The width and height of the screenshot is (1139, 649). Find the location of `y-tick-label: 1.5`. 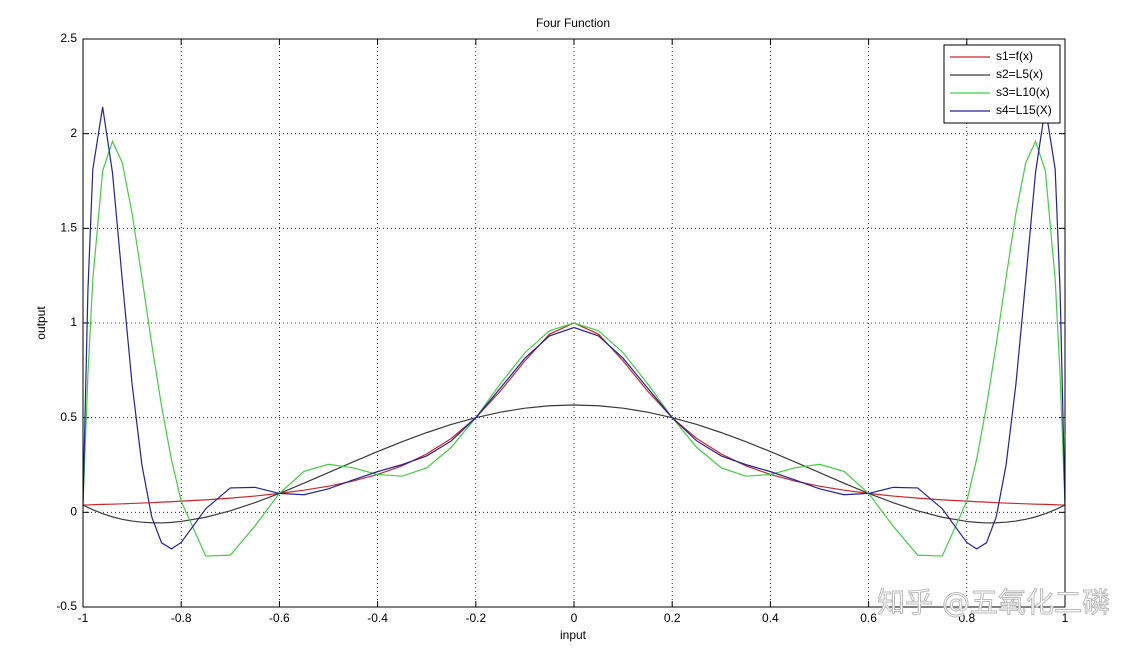

y-tick-label: 1.5 is located at coordinates (68, 228).